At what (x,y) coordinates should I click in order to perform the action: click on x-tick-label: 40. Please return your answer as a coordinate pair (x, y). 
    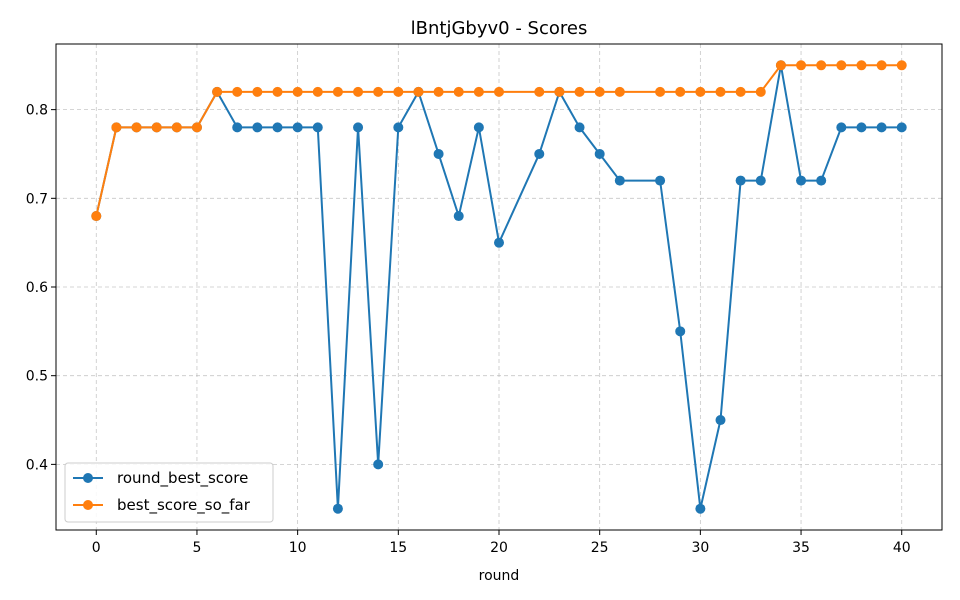
    Looking at the image, I should click on (902, 548).